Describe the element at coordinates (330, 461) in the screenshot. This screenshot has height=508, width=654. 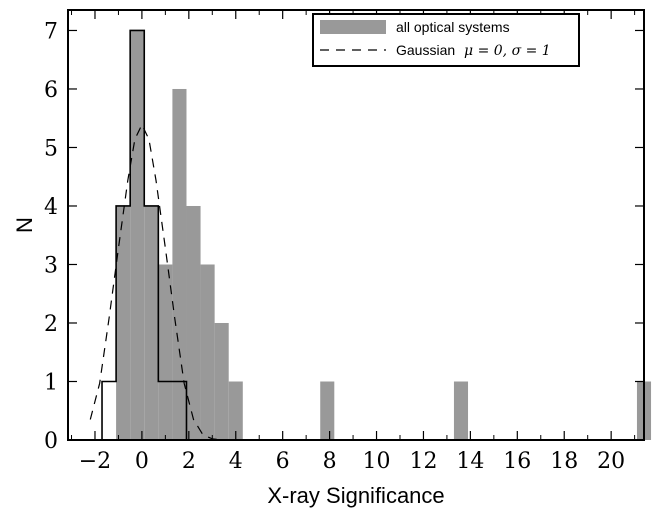
I see `x-tick-label: 8` at that location.